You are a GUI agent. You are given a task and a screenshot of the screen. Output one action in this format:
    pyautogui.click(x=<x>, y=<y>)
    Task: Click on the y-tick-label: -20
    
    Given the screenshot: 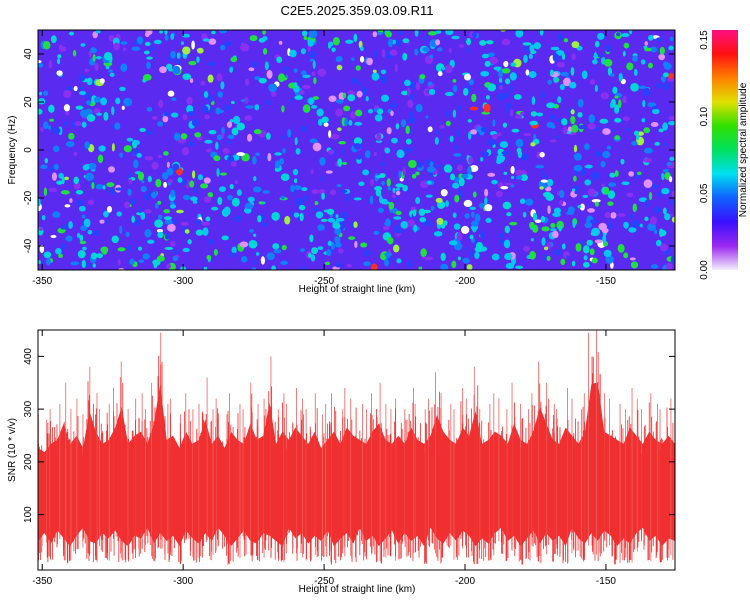 What is the action you would take?
    pyautogui.click(x=28, y=197)
    